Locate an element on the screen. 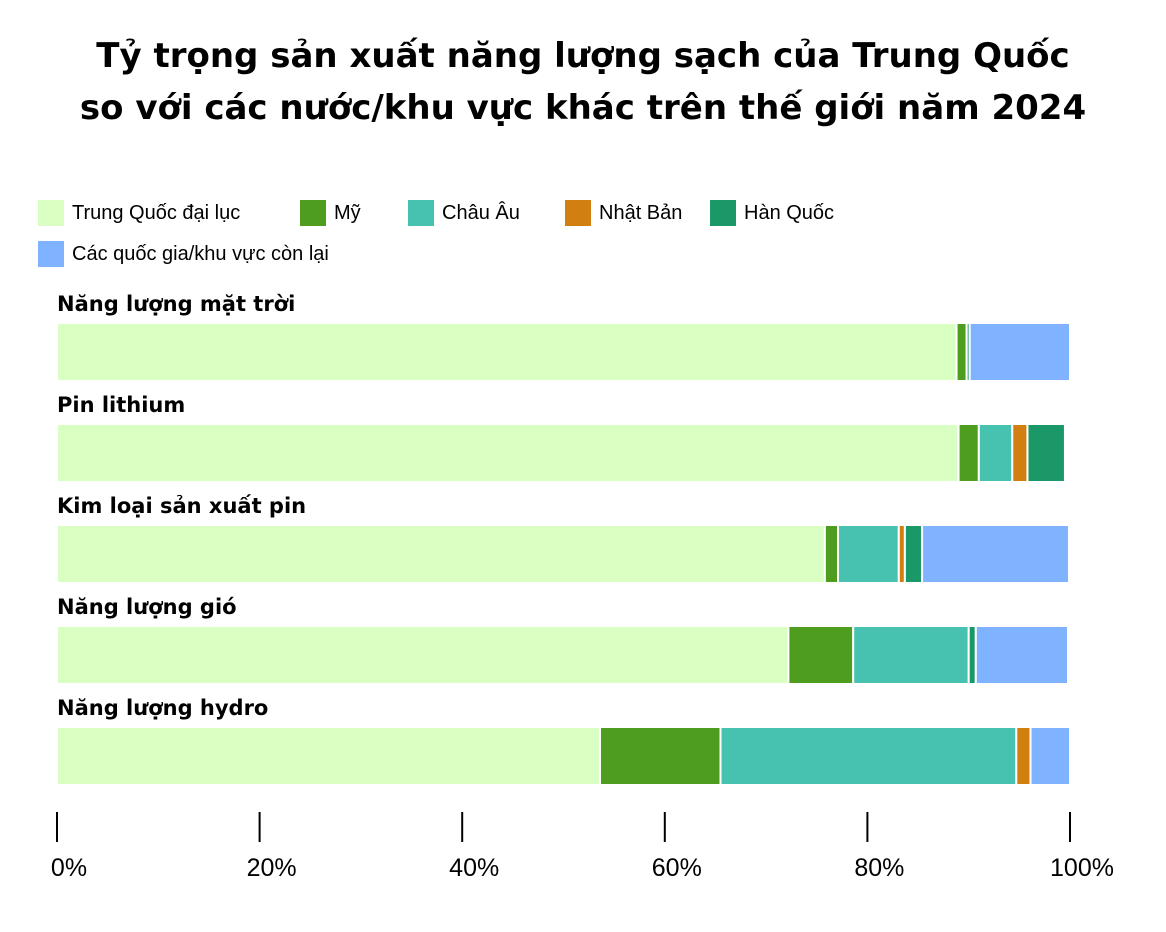  legend-label: Hàn Quốc is located at coordinates (789, 212).